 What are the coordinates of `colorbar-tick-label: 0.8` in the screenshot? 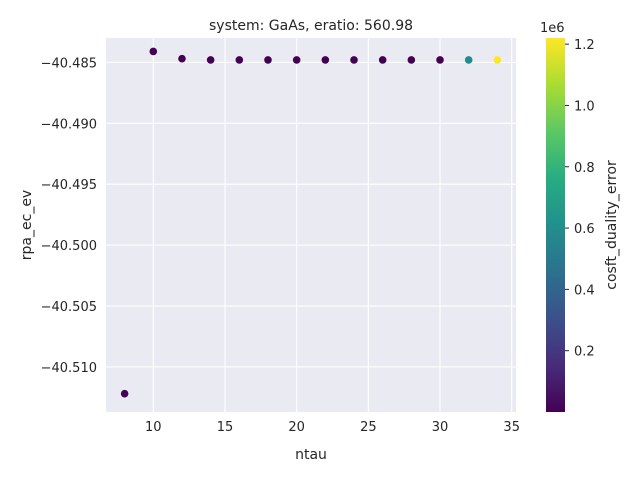 It's located at (584, 168).